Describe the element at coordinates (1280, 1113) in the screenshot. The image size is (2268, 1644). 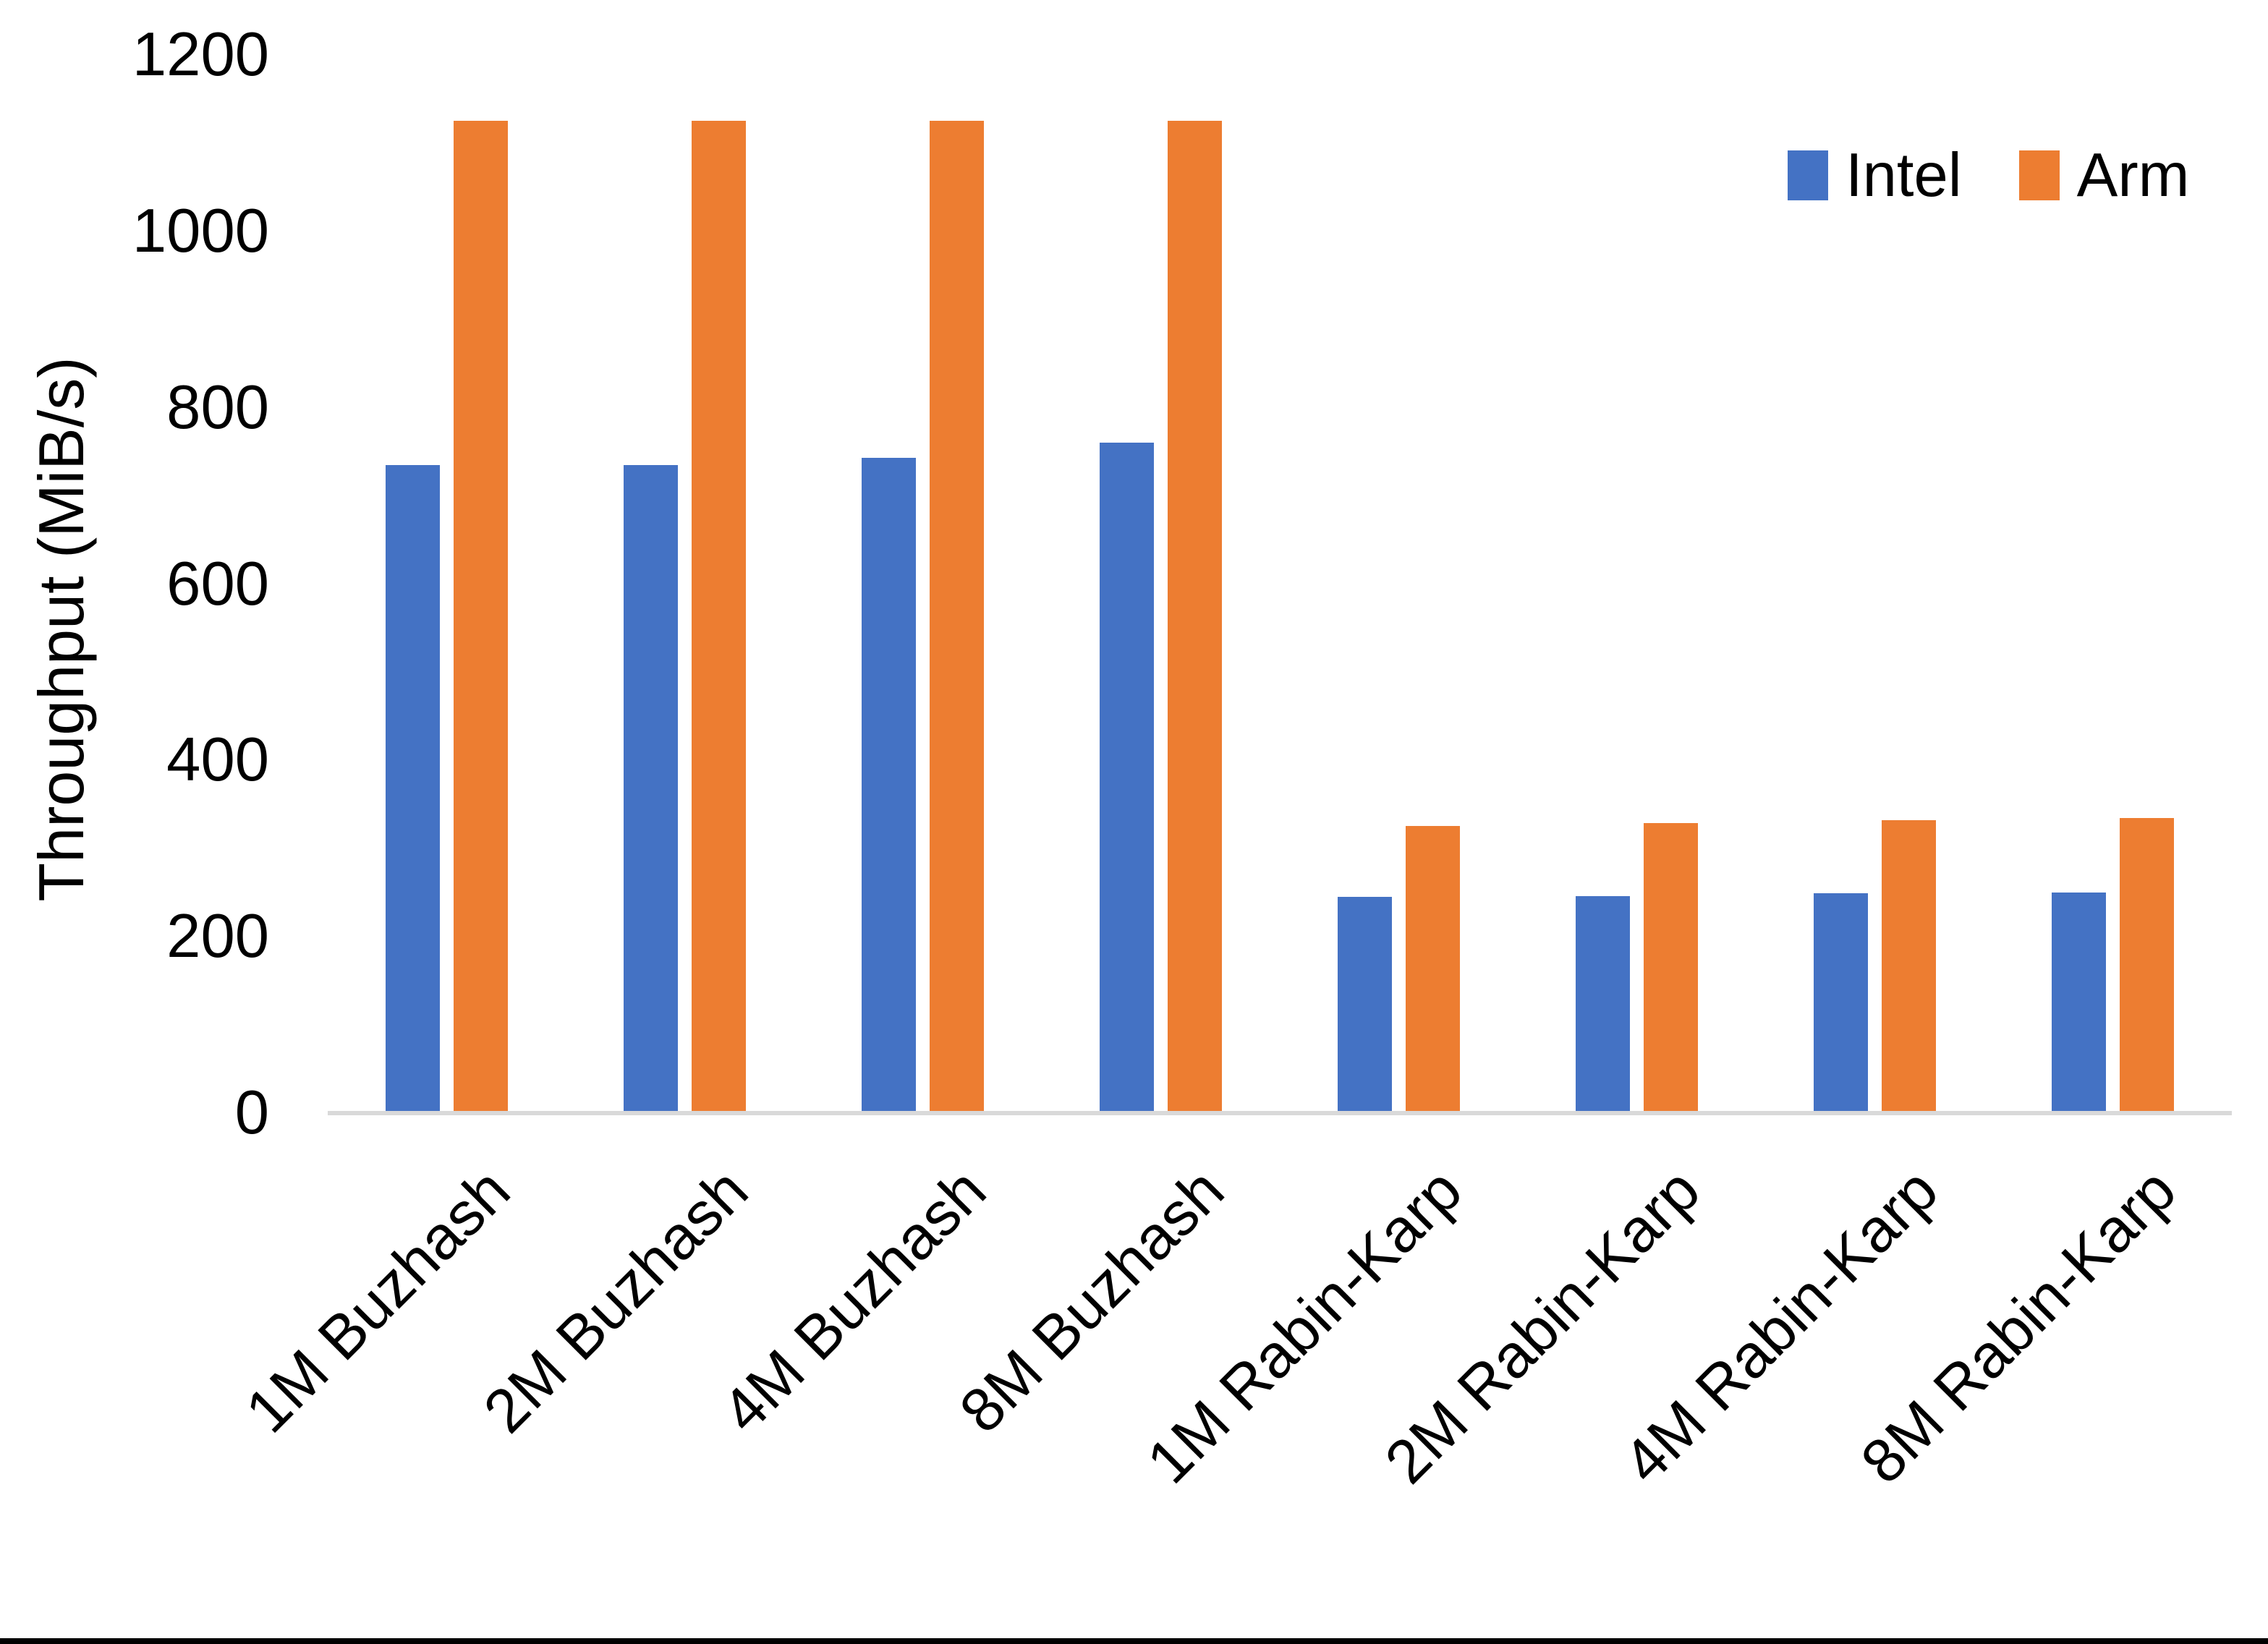
I see `x-axis-line` at that location.